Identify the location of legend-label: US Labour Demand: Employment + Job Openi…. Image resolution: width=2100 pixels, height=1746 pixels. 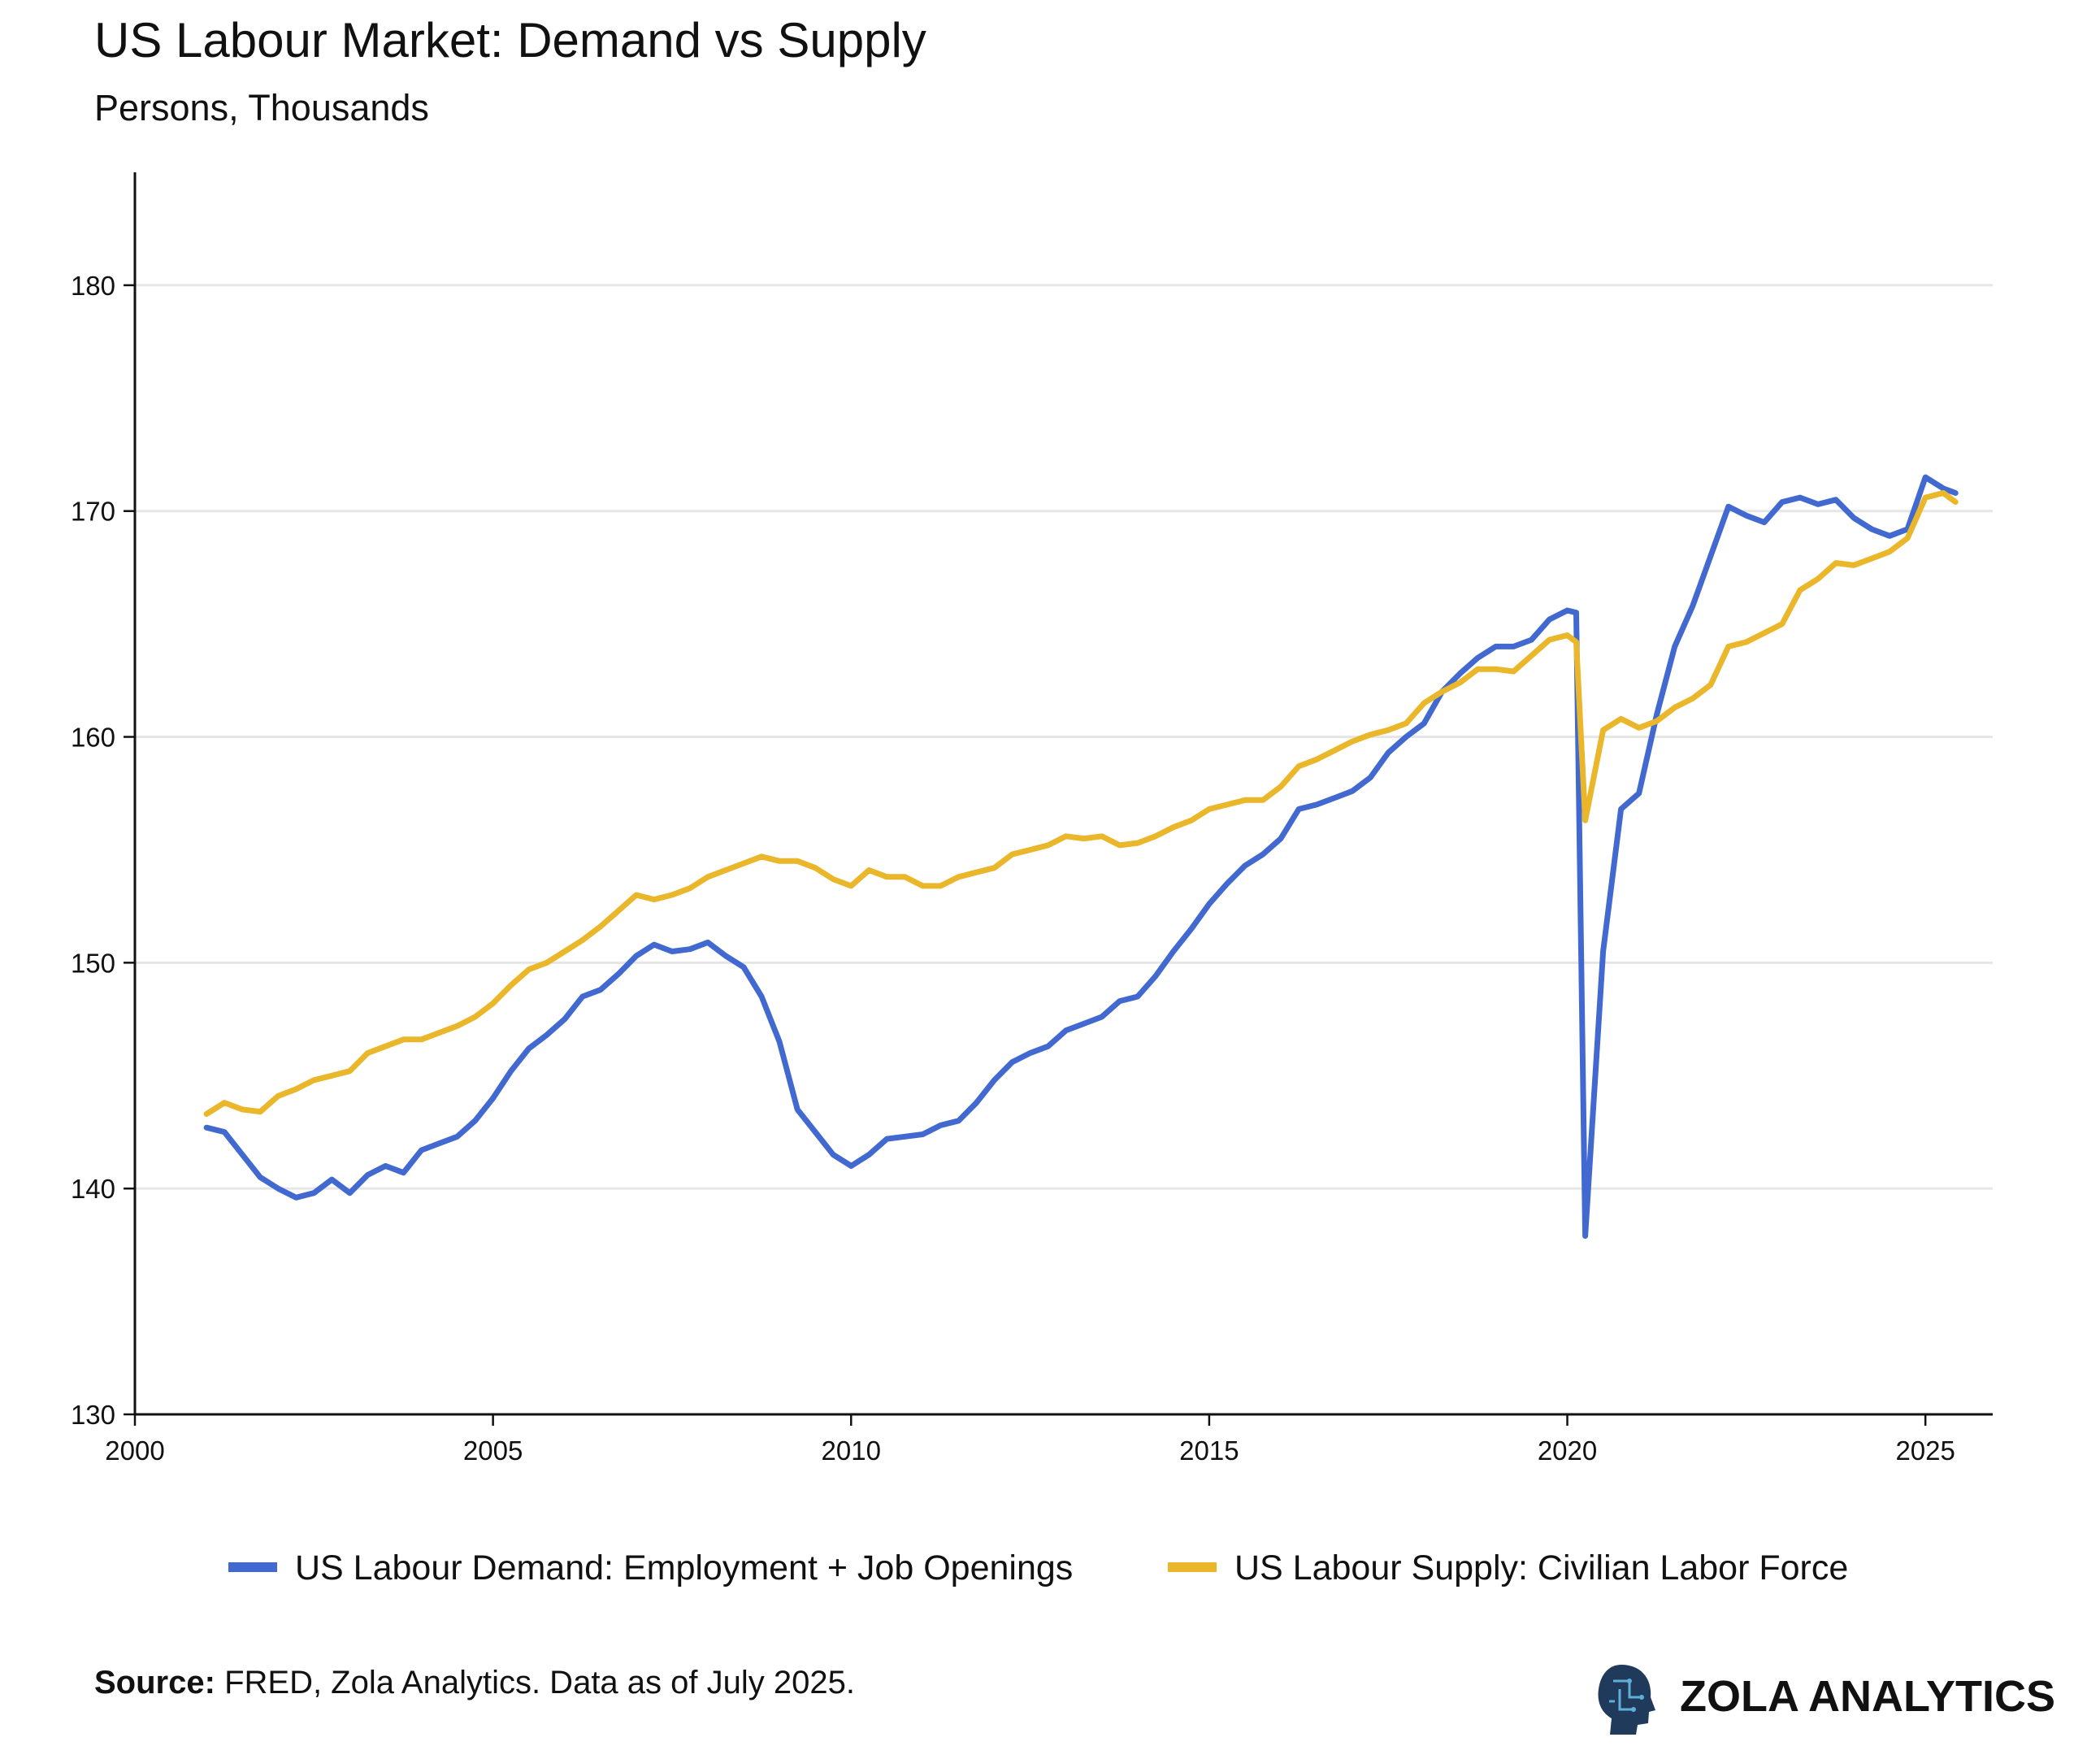
(684, 1567).